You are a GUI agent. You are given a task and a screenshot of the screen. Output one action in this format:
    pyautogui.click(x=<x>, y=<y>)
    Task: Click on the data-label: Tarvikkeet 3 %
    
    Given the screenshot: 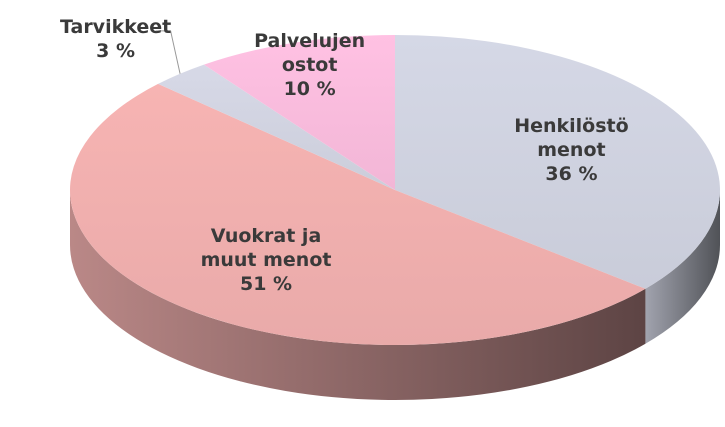 What is the action you would take?
    pyautogui.click(x=116, y=39)
    